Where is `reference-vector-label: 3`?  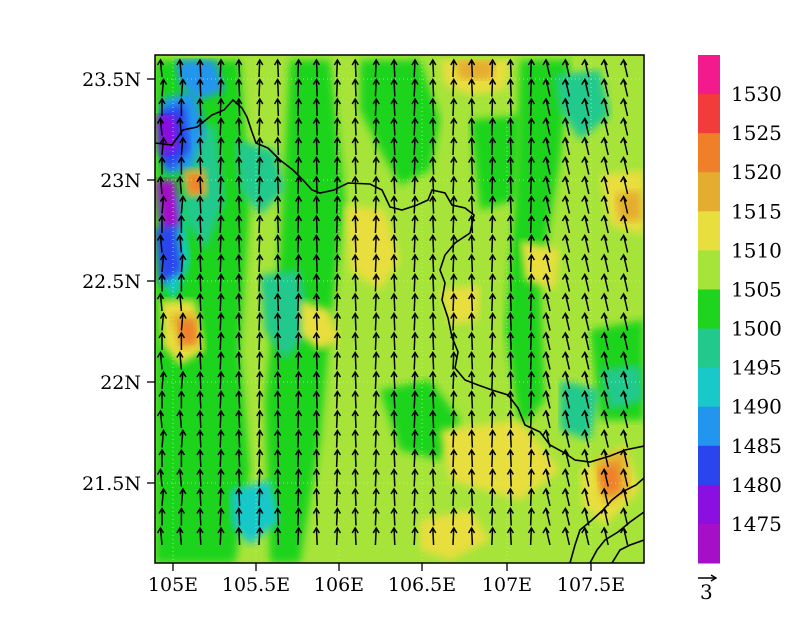 reference-vector-label: 3 is located at coordinates (706, 592).